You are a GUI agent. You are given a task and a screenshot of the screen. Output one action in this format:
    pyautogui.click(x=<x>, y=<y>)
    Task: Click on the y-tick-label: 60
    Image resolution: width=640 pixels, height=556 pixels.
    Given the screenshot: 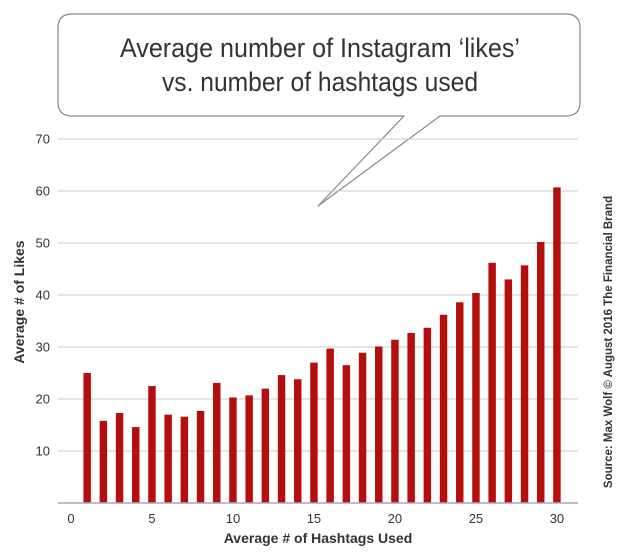 What is the action you would take?
    pyautogui.click(x=43, y=191)
    